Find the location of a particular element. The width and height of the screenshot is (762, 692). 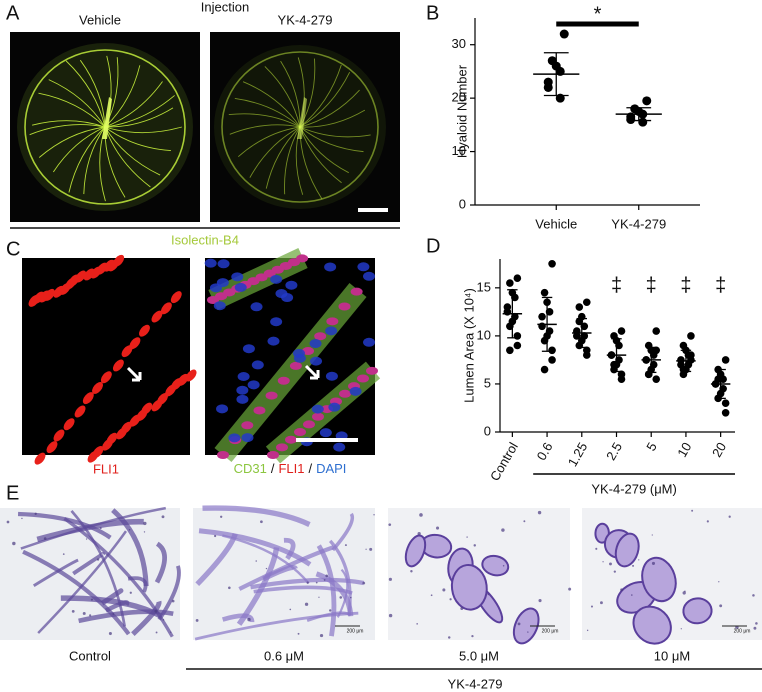

group-label: YK-4-279 (μM) is located at coordinates (634, 488).